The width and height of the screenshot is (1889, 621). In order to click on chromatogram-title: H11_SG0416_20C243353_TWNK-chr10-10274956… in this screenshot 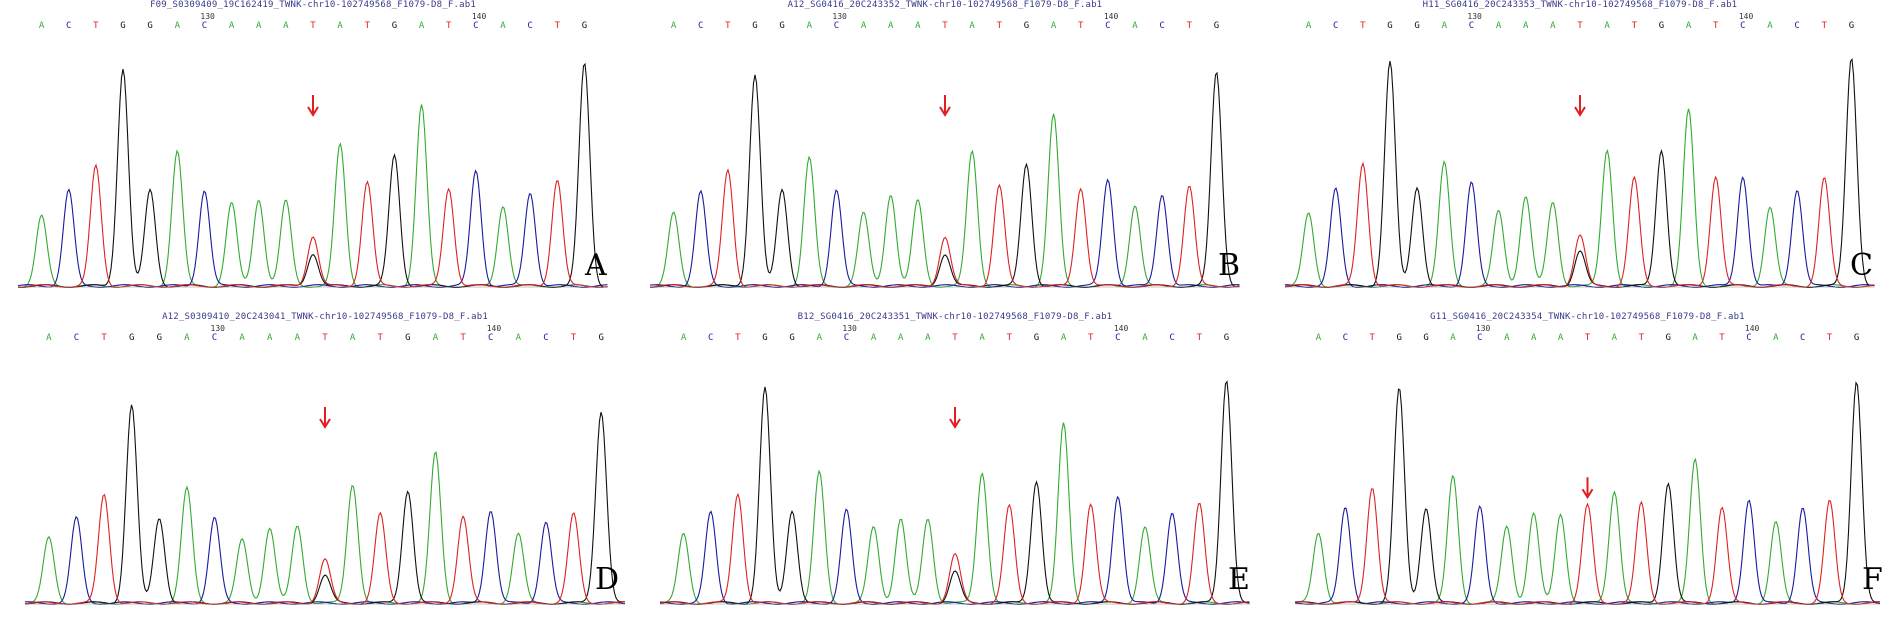, I will do `click(1580, 5)`.